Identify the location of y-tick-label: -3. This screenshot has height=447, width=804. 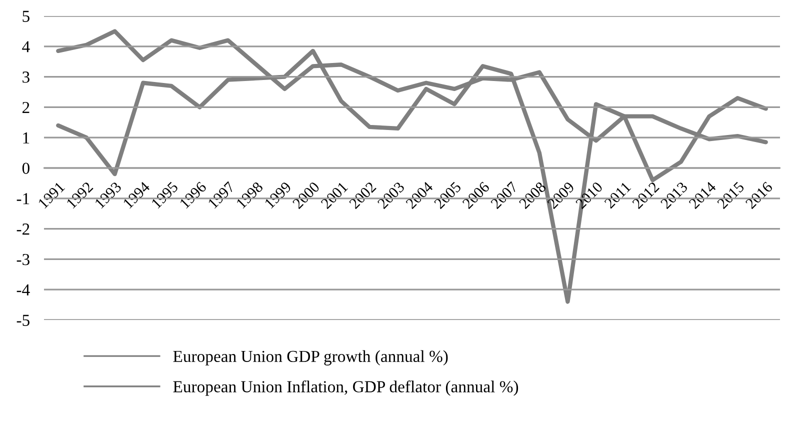
(23, 260).